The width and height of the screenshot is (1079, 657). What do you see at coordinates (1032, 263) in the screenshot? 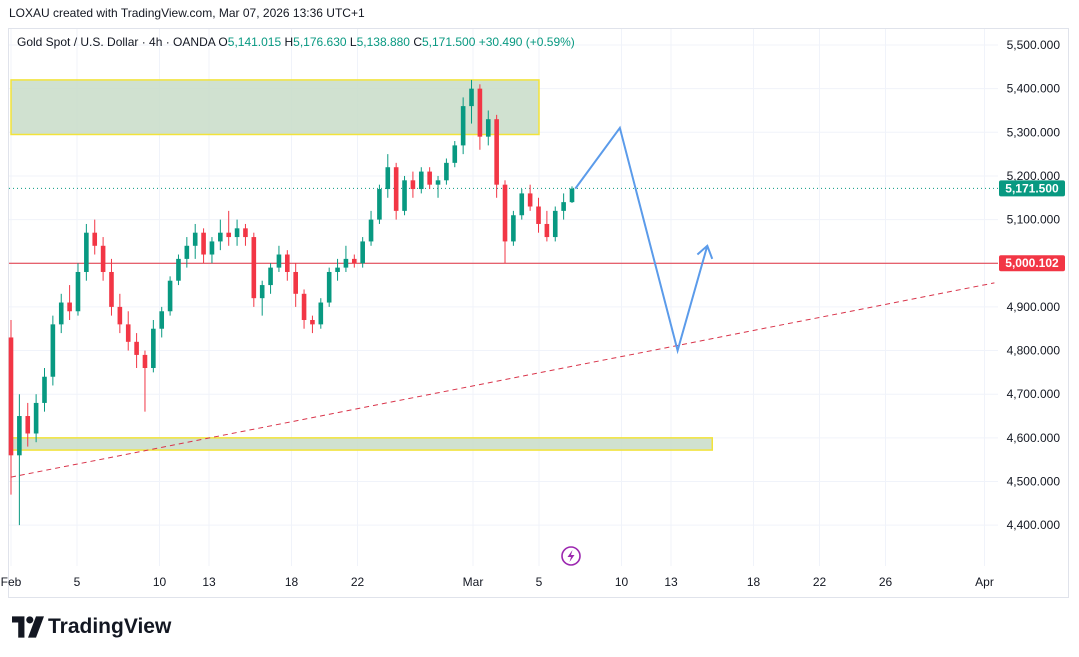
I see `level-price-badge` at bounding box center [1032, 263].